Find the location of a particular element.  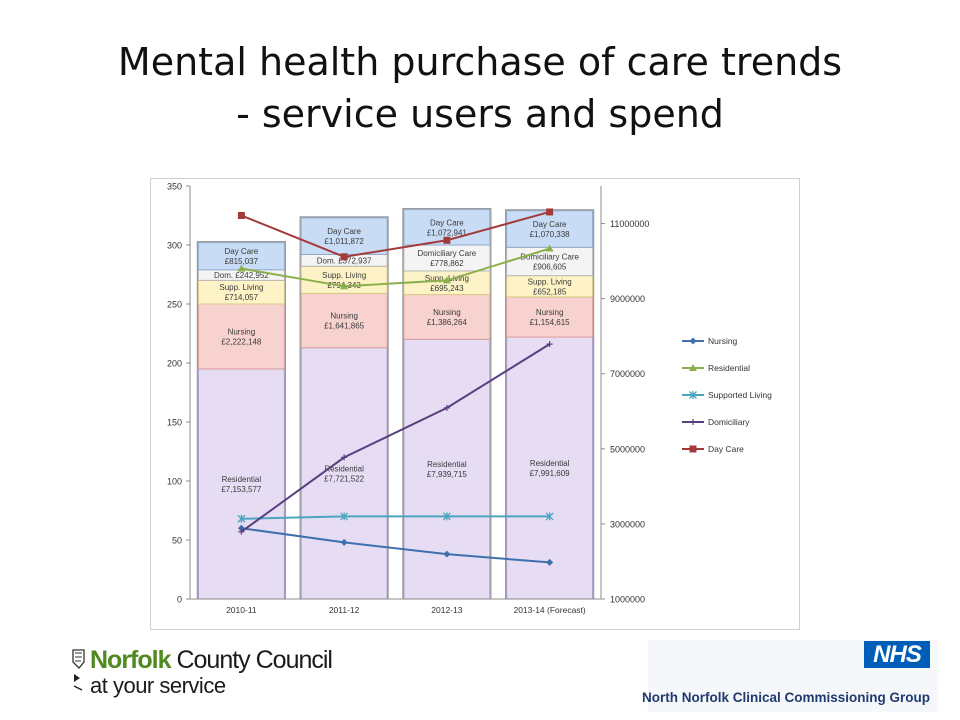

left-axis-tick-label: 150 is located at coordinates (174, 423).